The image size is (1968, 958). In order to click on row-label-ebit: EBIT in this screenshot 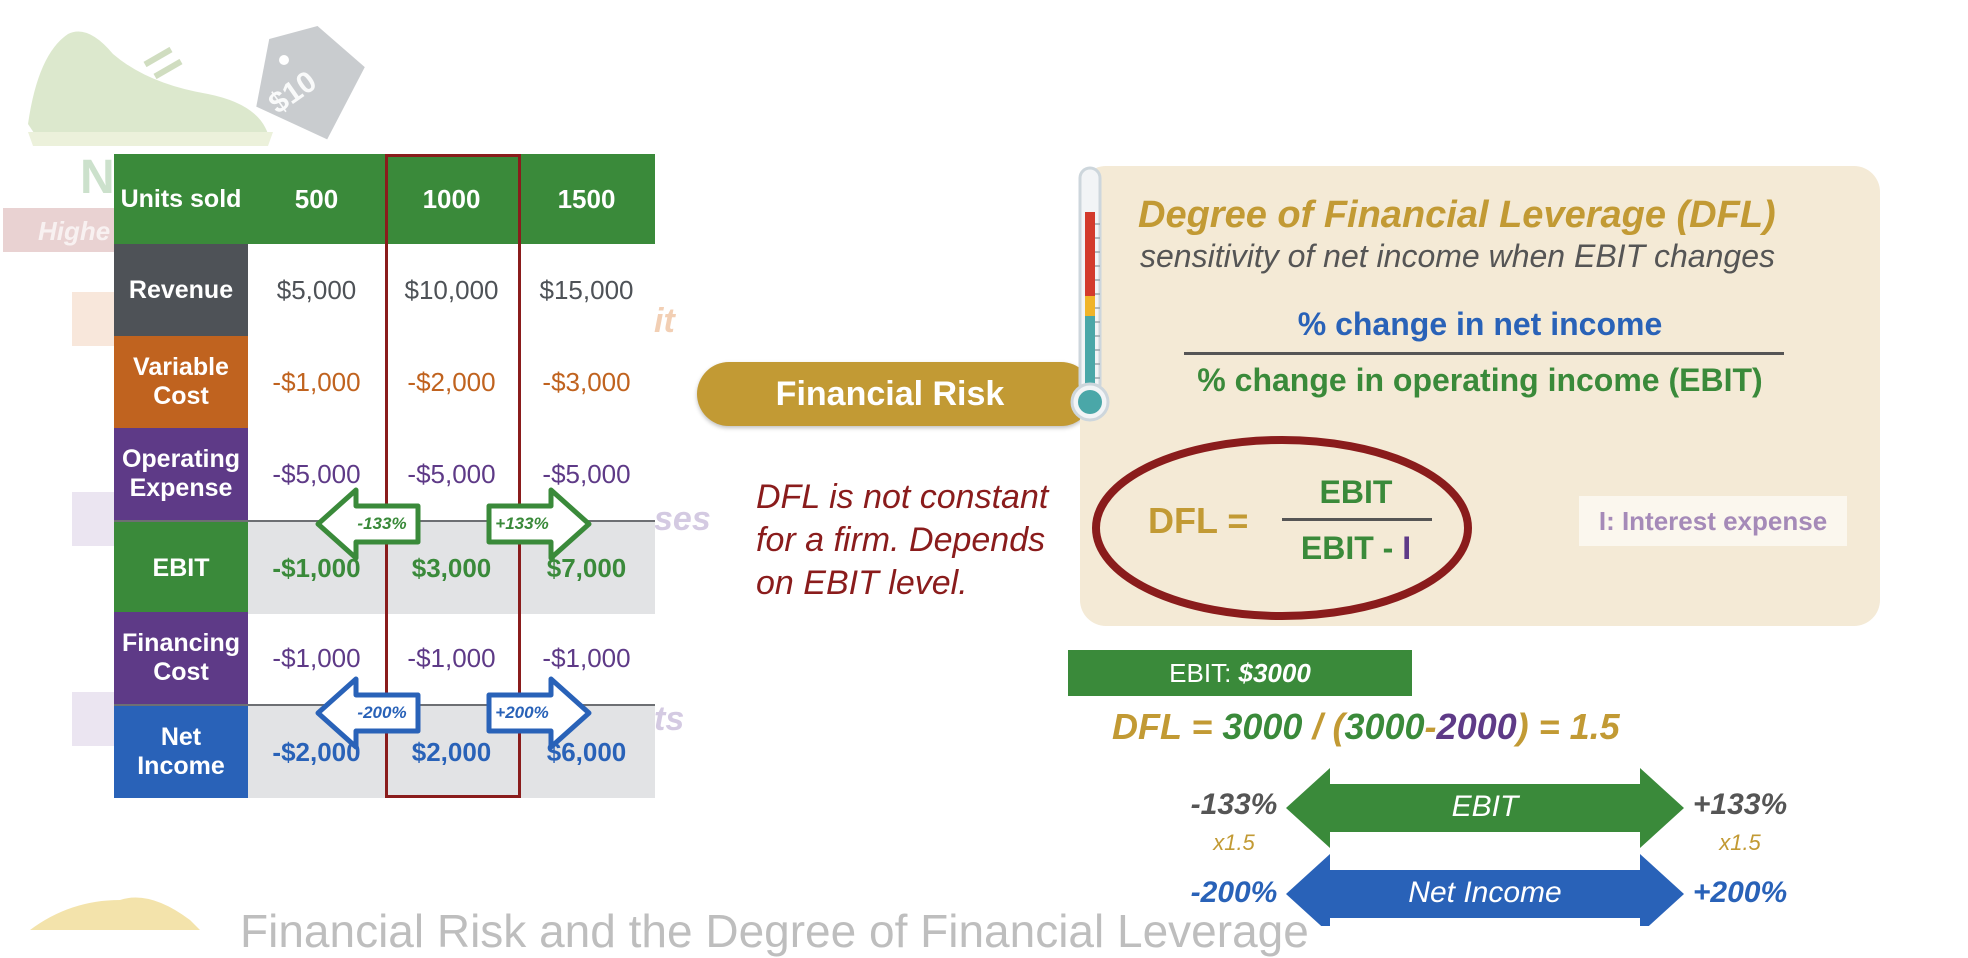, I will do `click(181, 568)`.